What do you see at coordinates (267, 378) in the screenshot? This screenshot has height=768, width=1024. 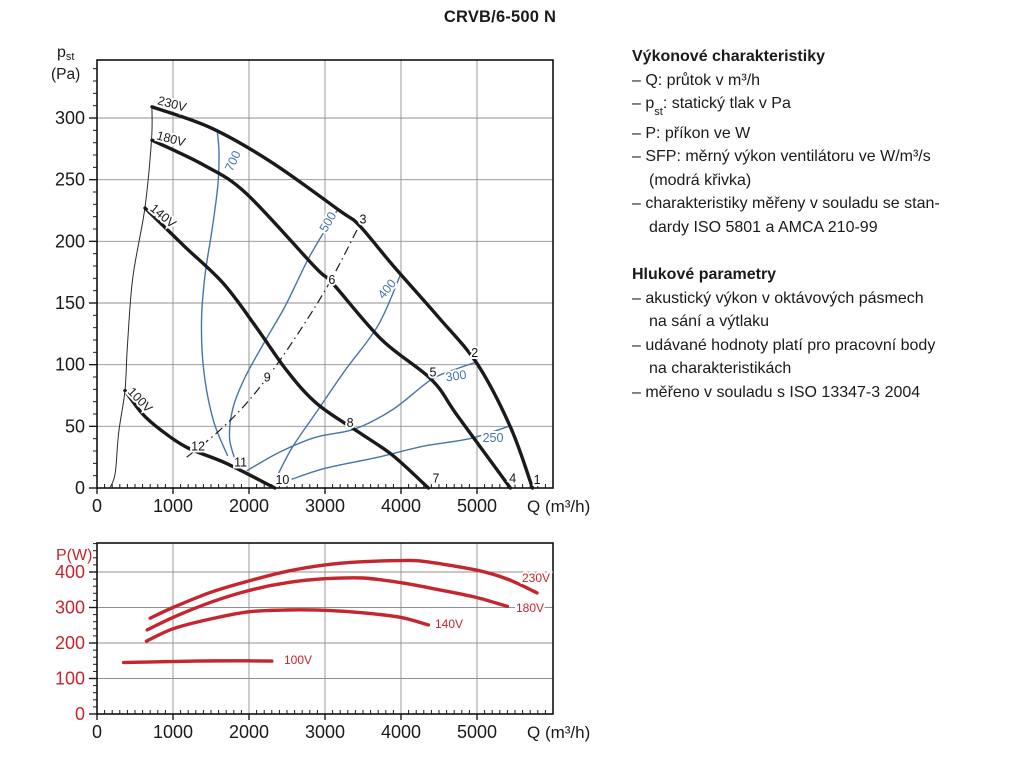 I see `operating-point-9: 9` at bounding box center [267, 378].